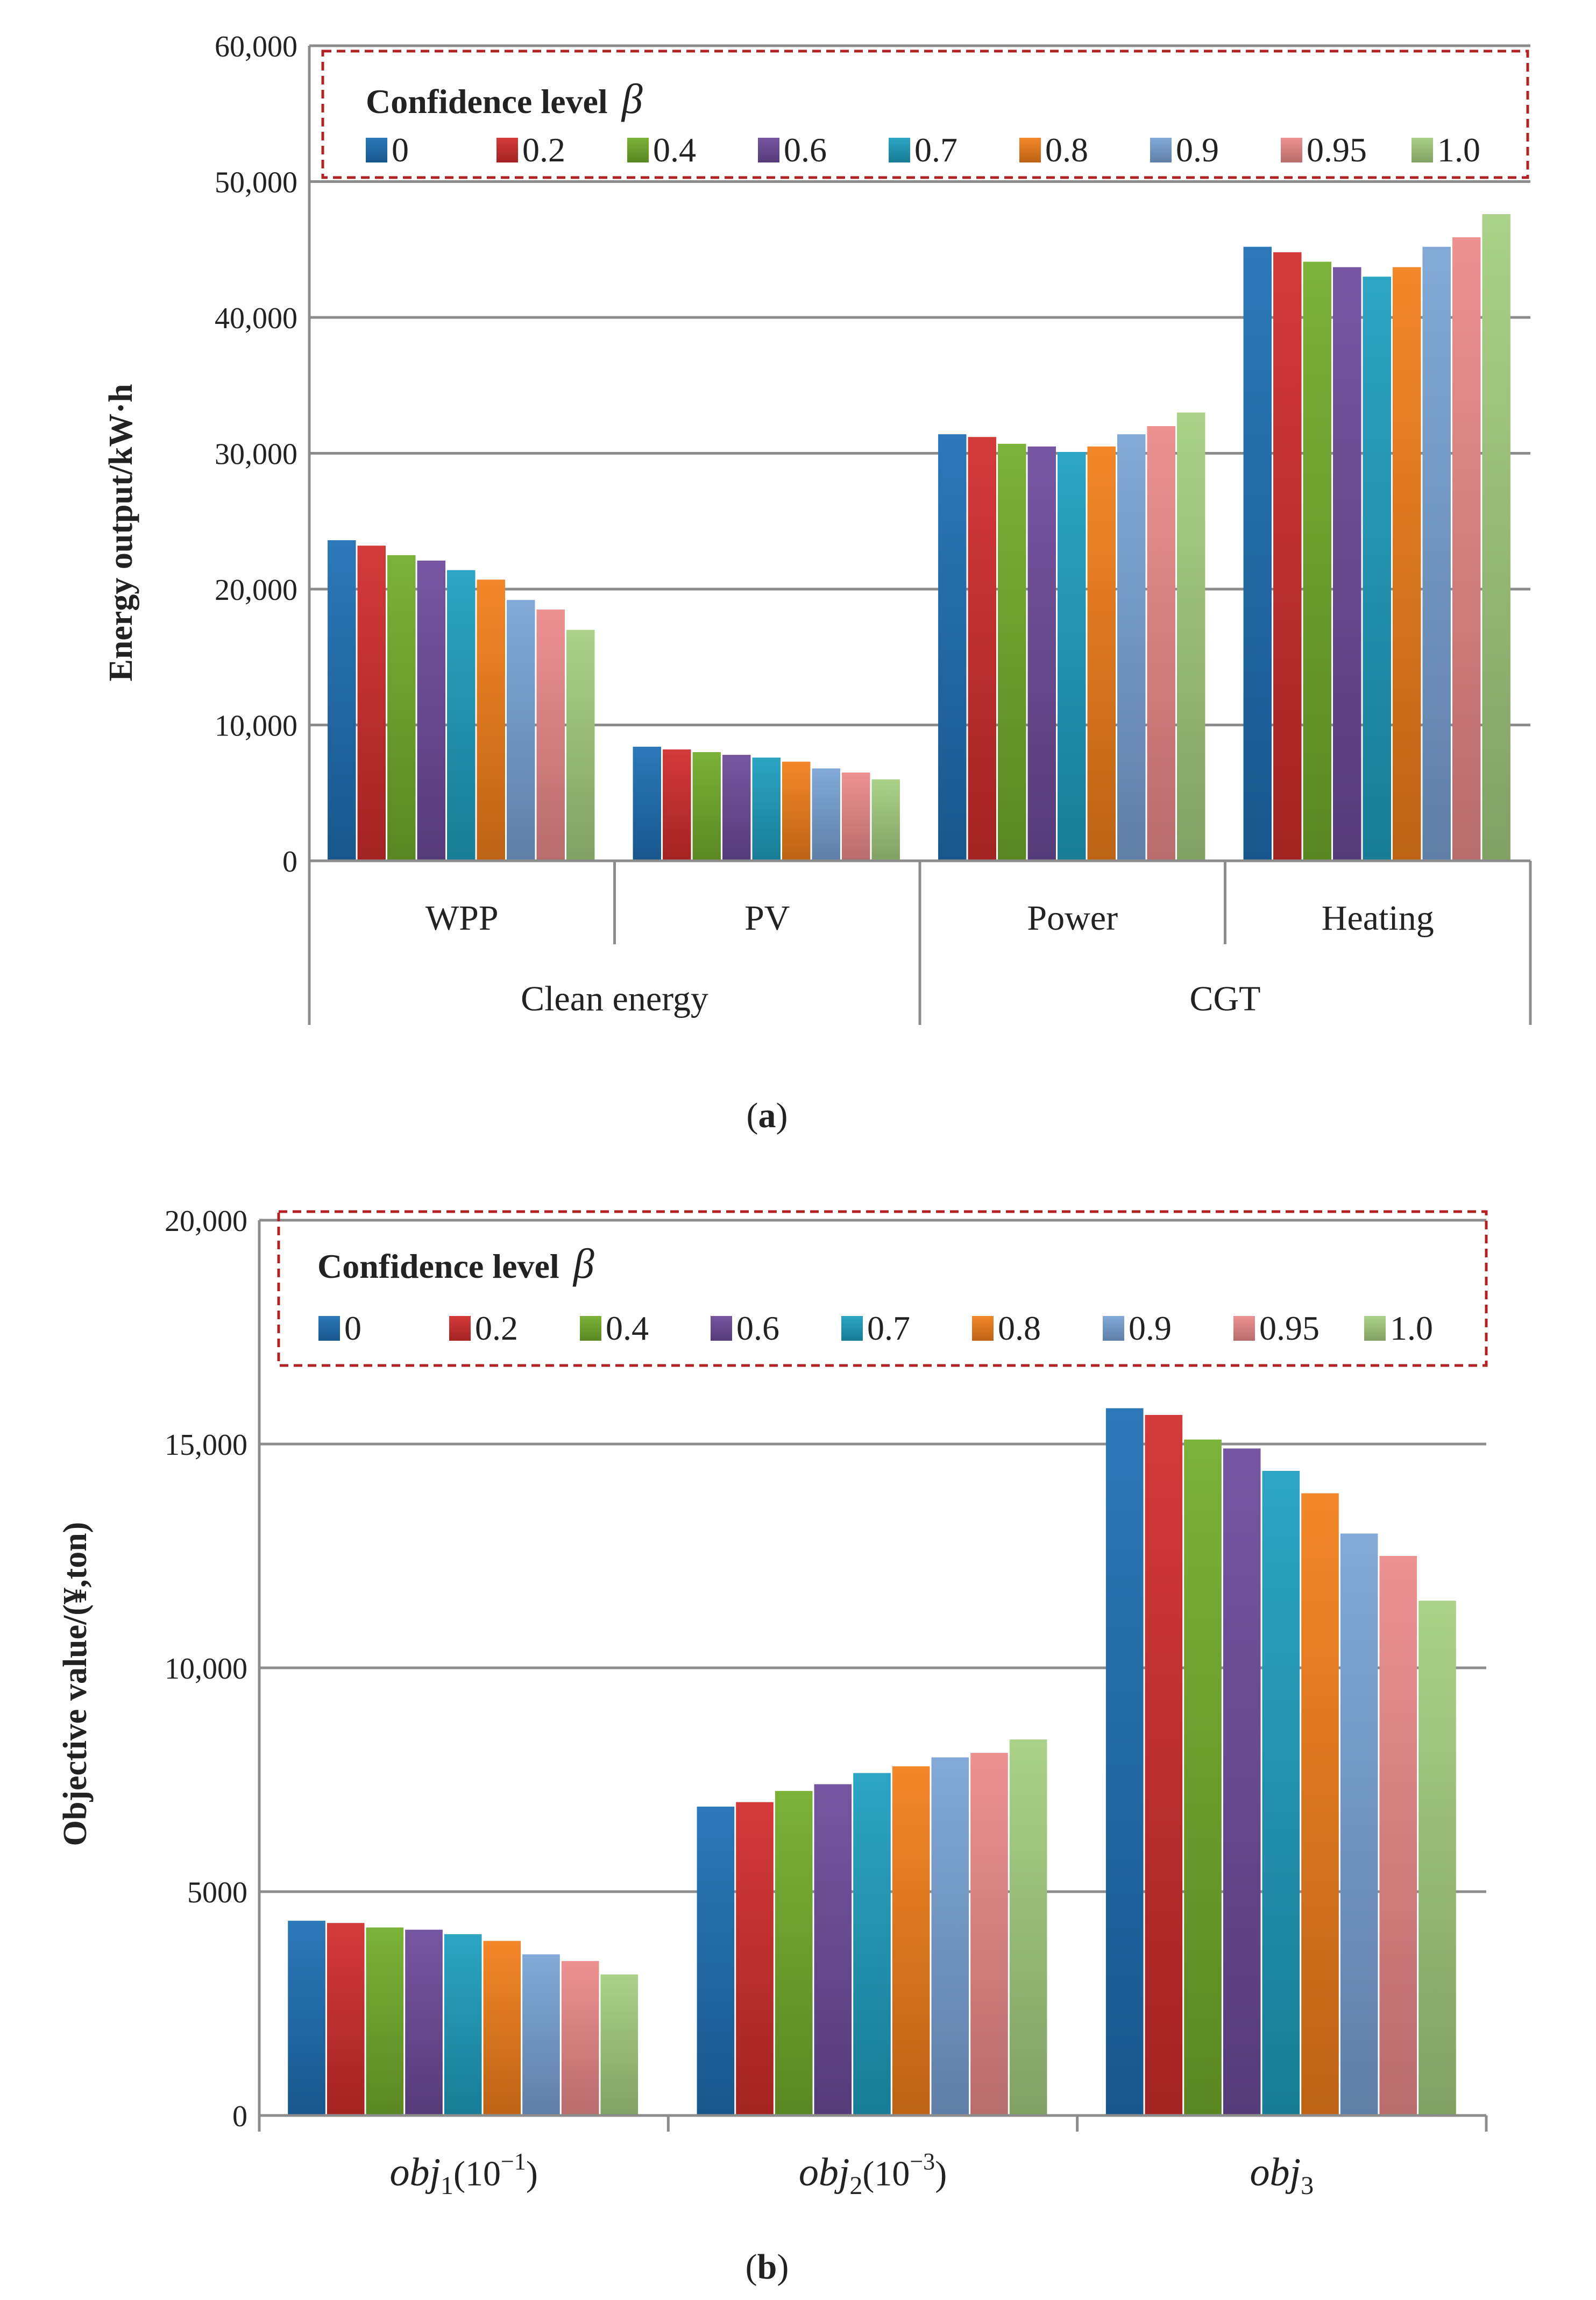  Describe the element at coordinates (674, 150) in the screenshot. I see `chart-a-legend-label: 0.4` at that location.